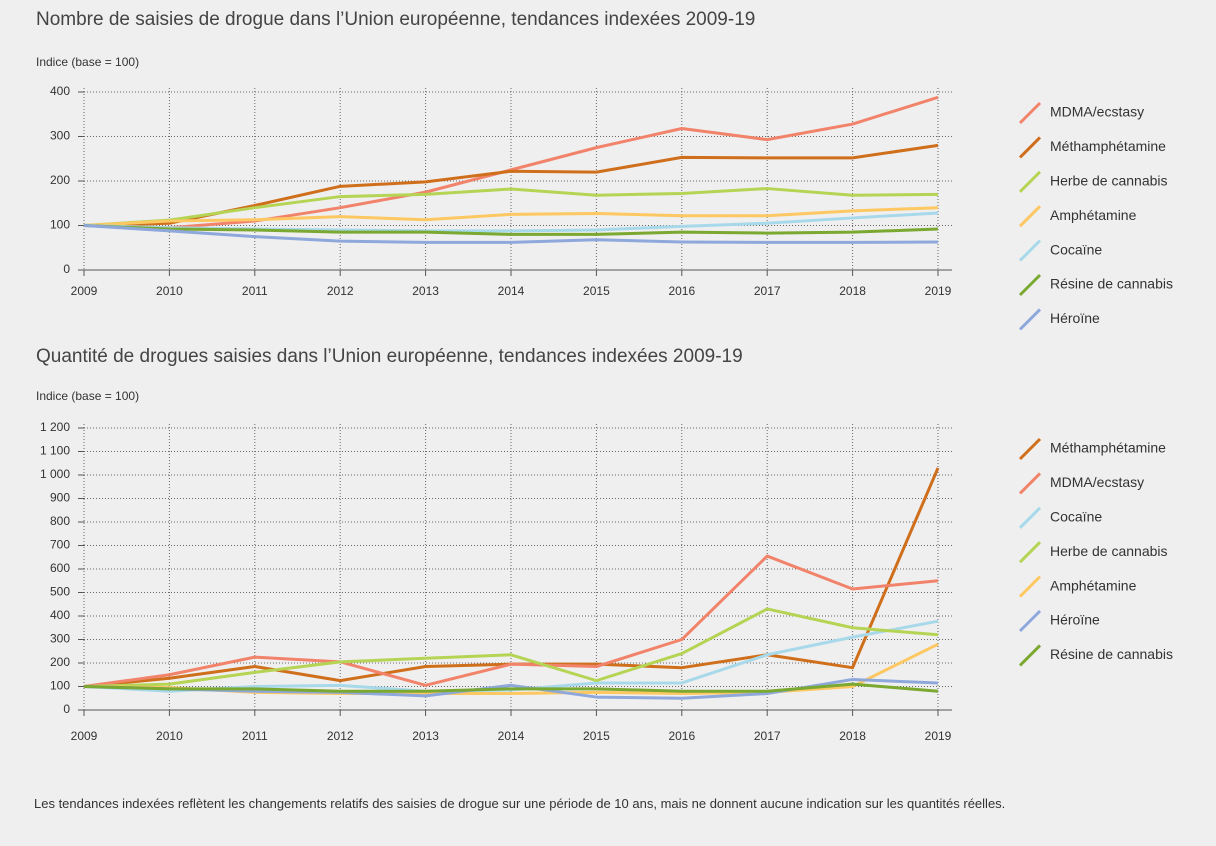 The width and height of the screenshot is (1216, 846). Describe the element at coordinates (60, 545) in the screenshot. I see `y-tick-label: 700` at that location.